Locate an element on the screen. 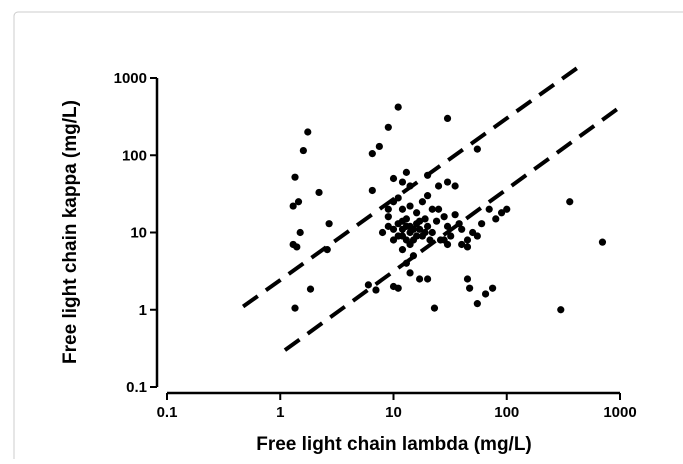  x-tick-label: 1 is located at coordinates (280, 412).